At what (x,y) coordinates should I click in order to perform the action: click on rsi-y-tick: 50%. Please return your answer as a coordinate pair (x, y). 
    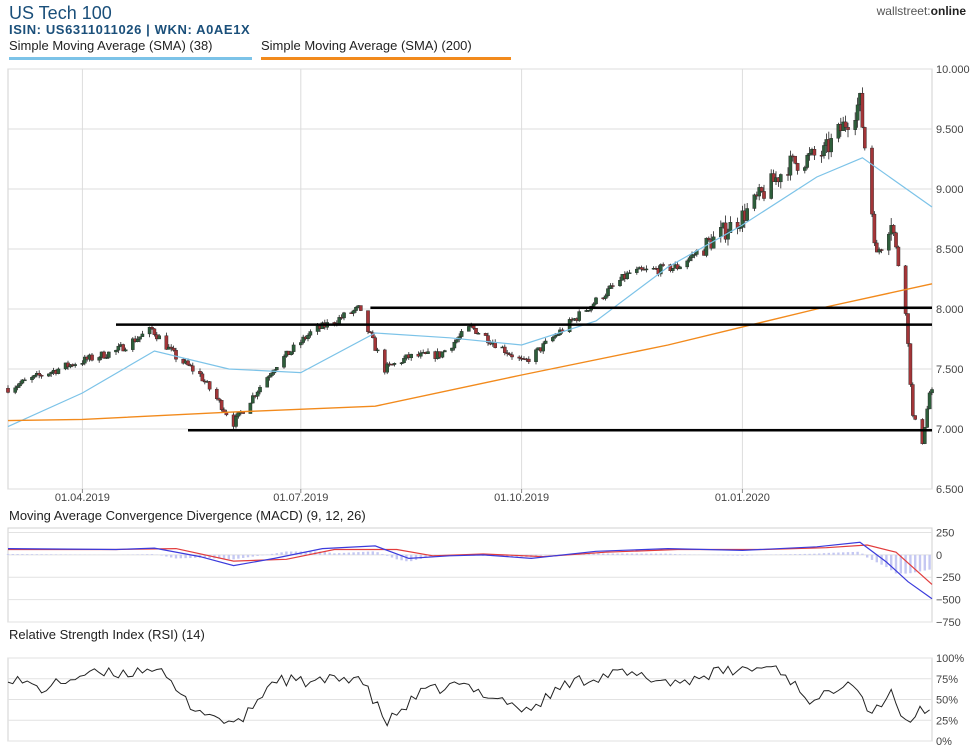
    Looking at the image, I should click on (947, 701).